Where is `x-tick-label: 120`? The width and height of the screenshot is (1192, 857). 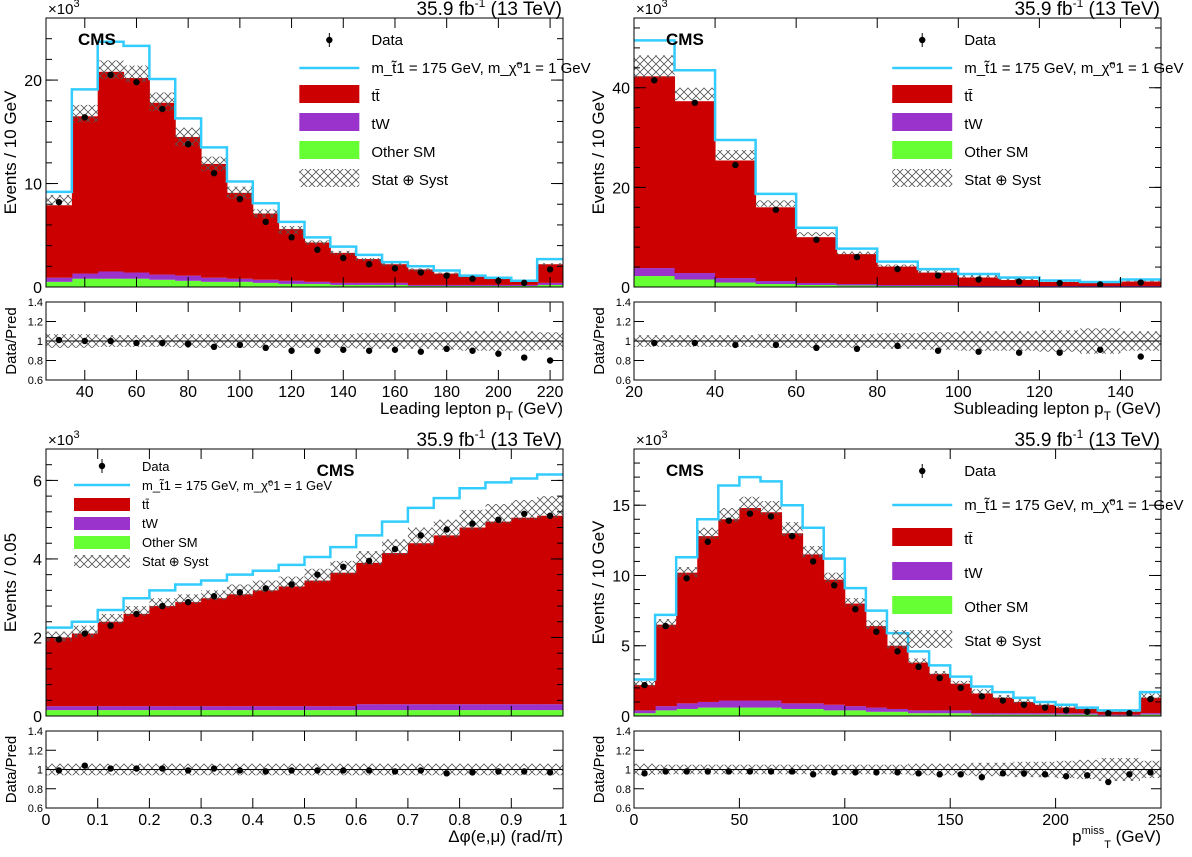 x-tick-label: 120 is located at coordinates (291, 392).